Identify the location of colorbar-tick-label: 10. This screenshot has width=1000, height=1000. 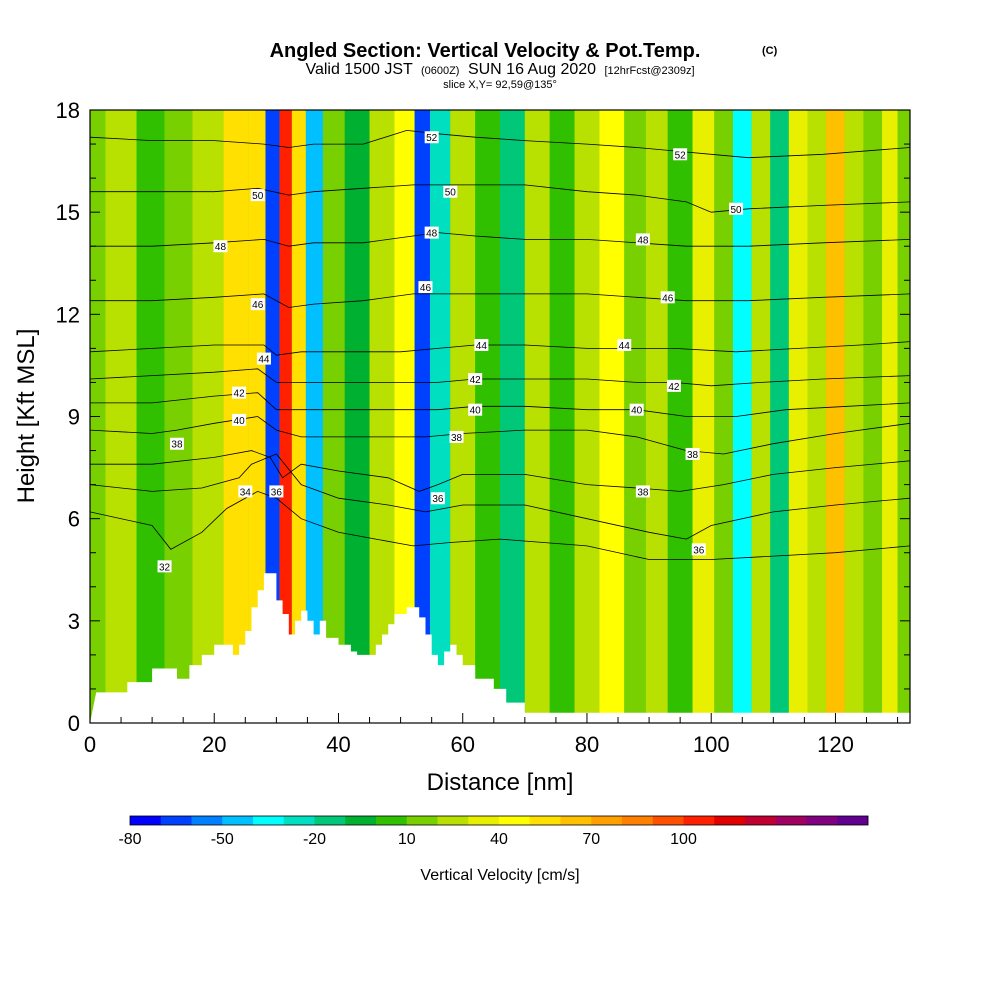
(407, 839).